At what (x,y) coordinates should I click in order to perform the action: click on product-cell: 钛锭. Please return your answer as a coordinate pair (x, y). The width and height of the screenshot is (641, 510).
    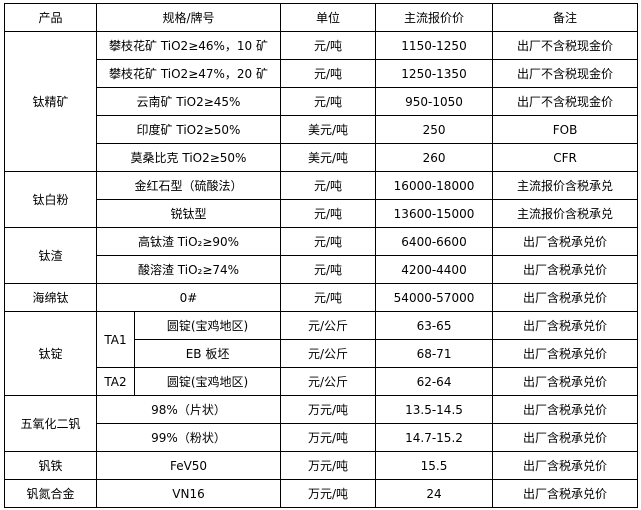
    Looking at the image, I should click on (50, 353).